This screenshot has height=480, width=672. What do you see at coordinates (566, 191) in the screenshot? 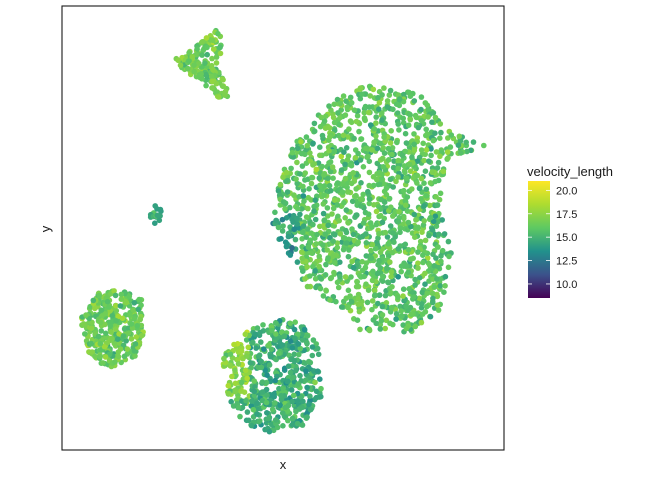
I see `legend-tick-label: 20.0` at bounding box center [566, 191].